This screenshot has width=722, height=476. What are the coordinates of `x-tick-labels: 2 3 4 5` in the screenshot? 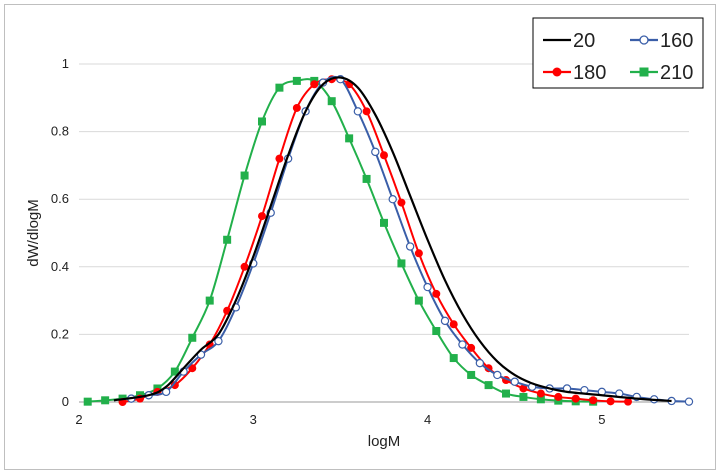 It's located at (340, 419).